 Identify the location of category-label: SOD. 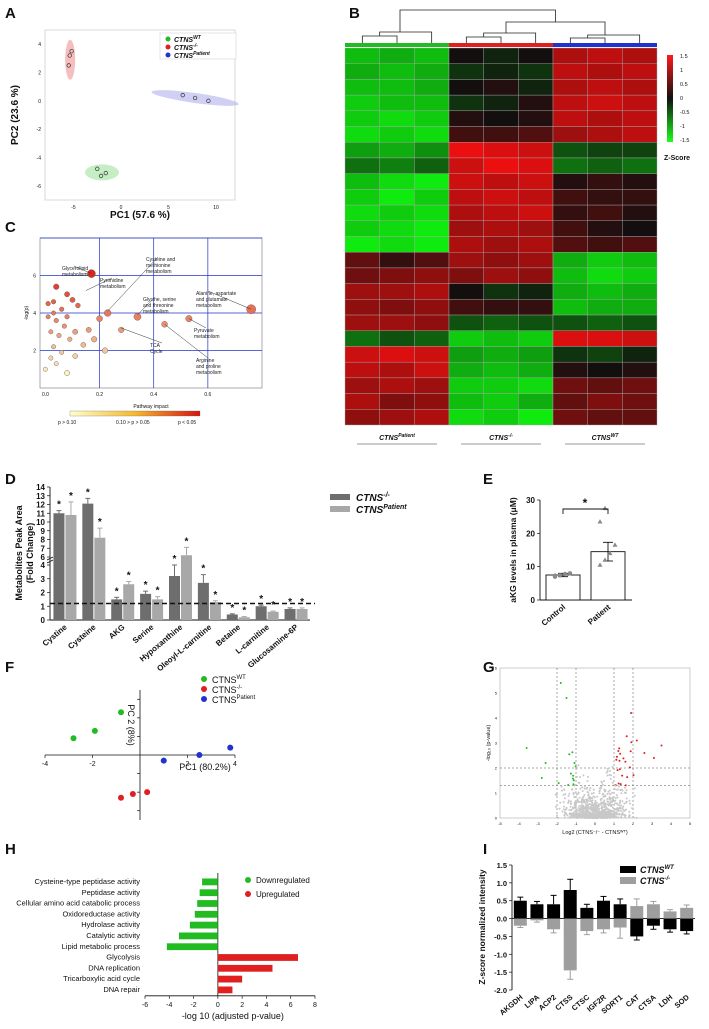
(682, 1001).